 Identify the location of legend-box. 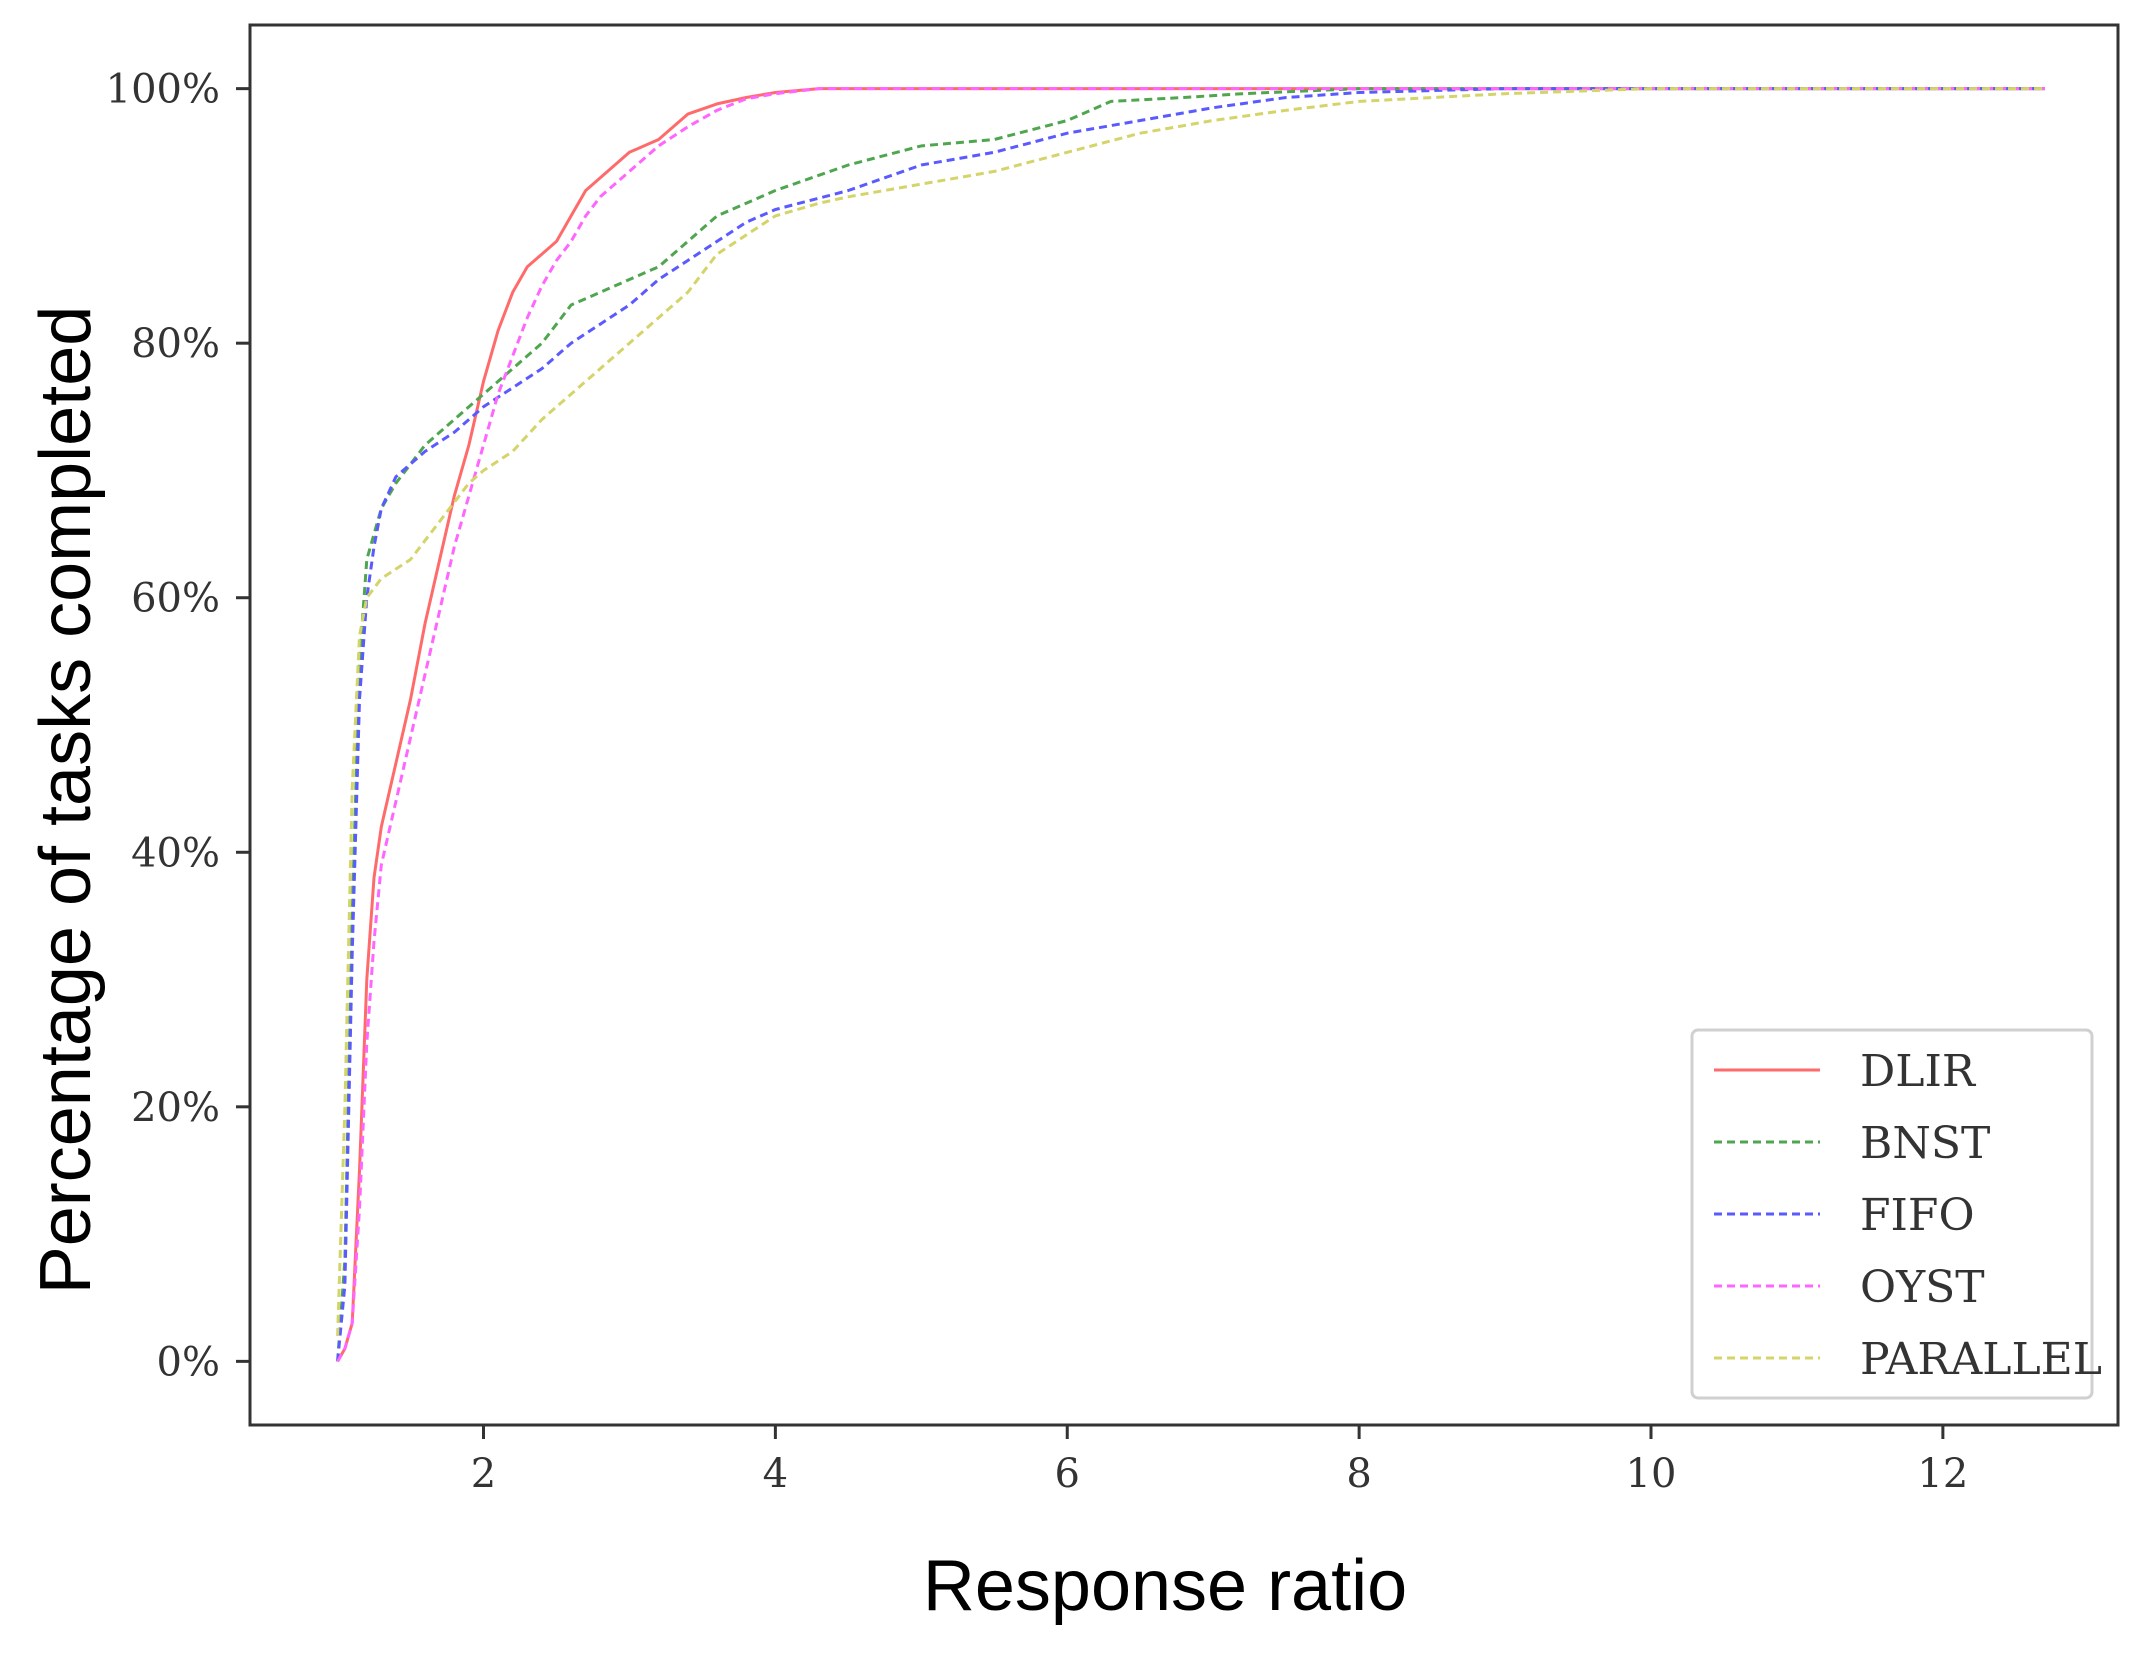
(1892, 1214).